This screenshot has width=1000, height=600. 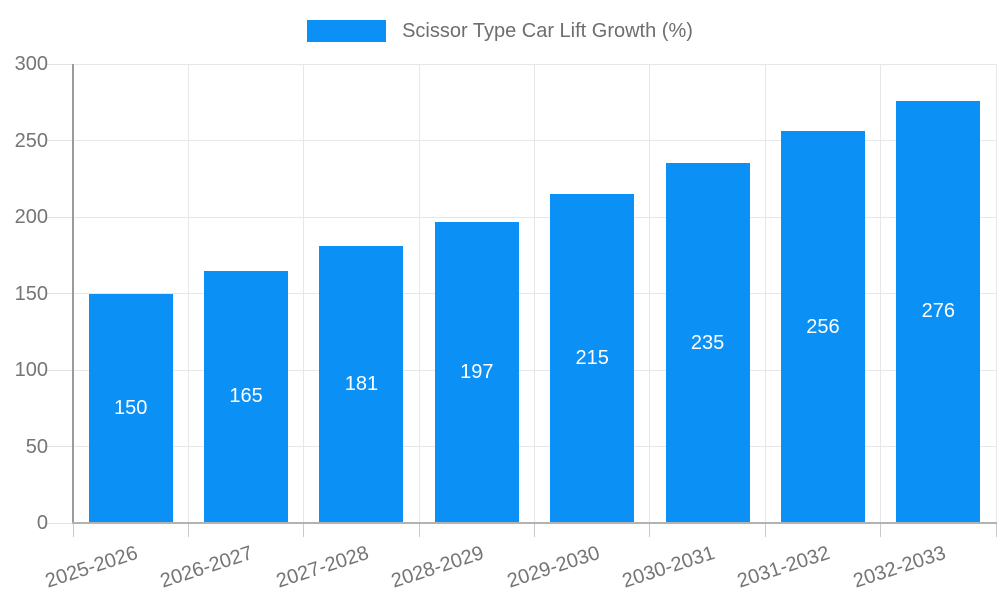 I want to click on bar: 235, so click(x=707, y=343).